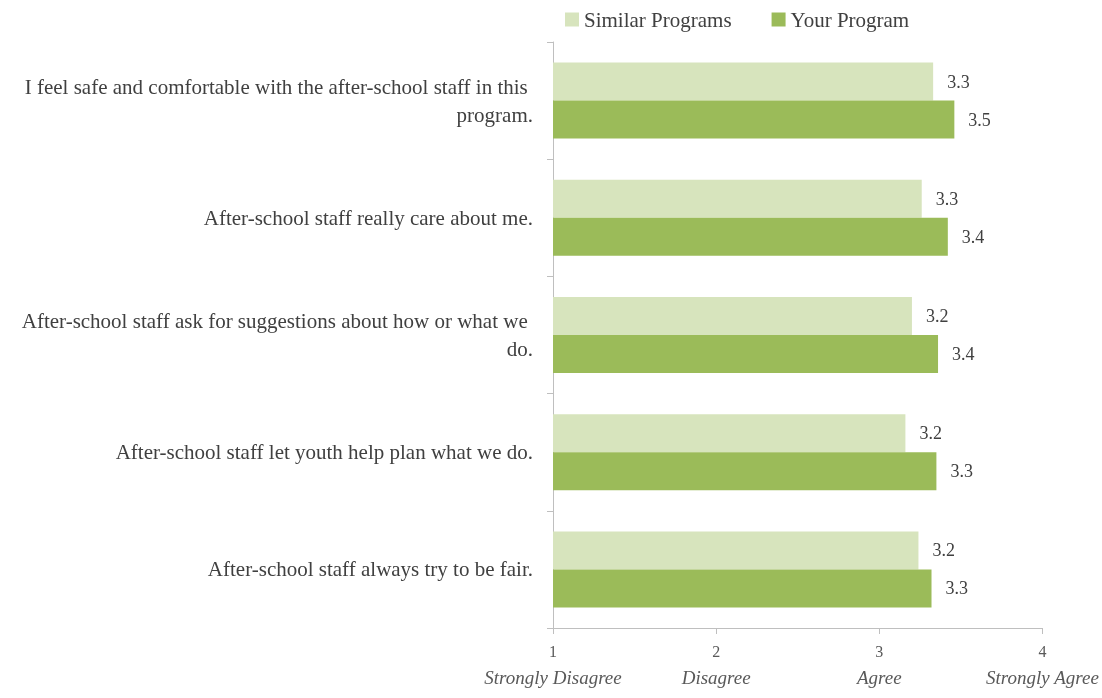  Describe the element at coordinates (1042, 665) in the screenshot. I see `x-tick-label: 4 Strongly Agree` at that location.